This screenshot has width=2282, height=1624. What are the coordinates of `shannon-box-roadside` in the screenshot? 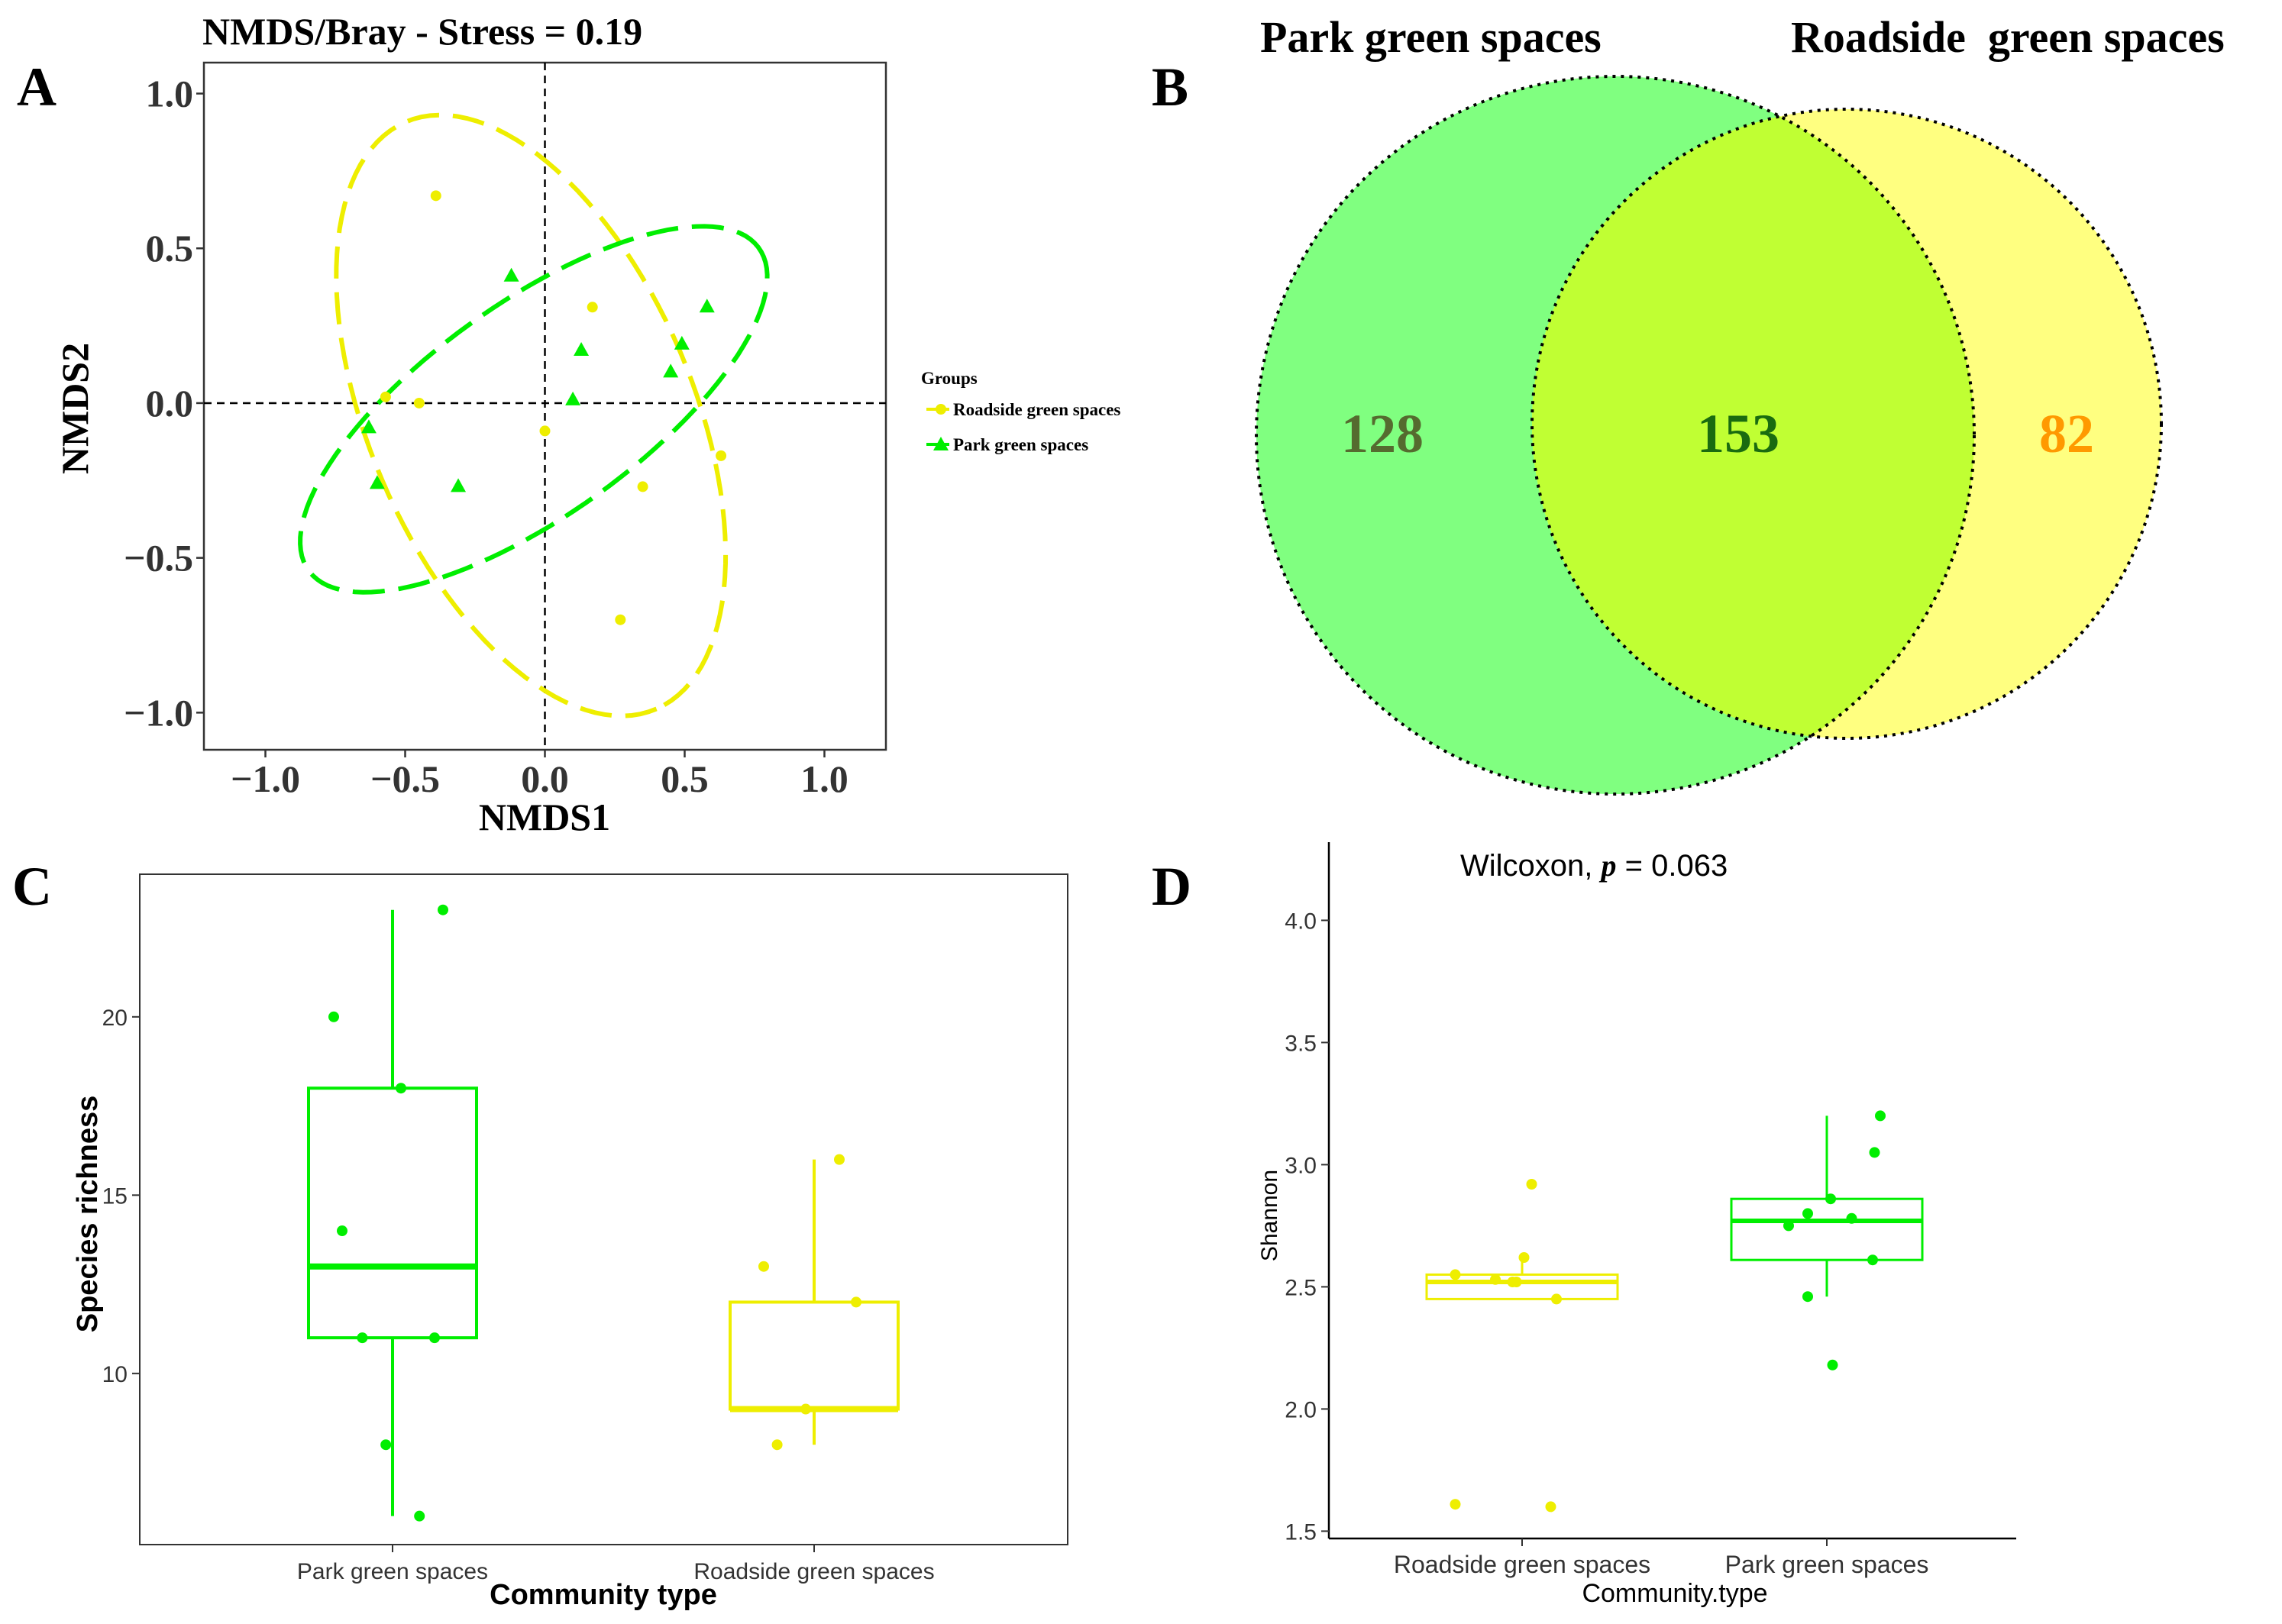 It's located at (1522, 1286).